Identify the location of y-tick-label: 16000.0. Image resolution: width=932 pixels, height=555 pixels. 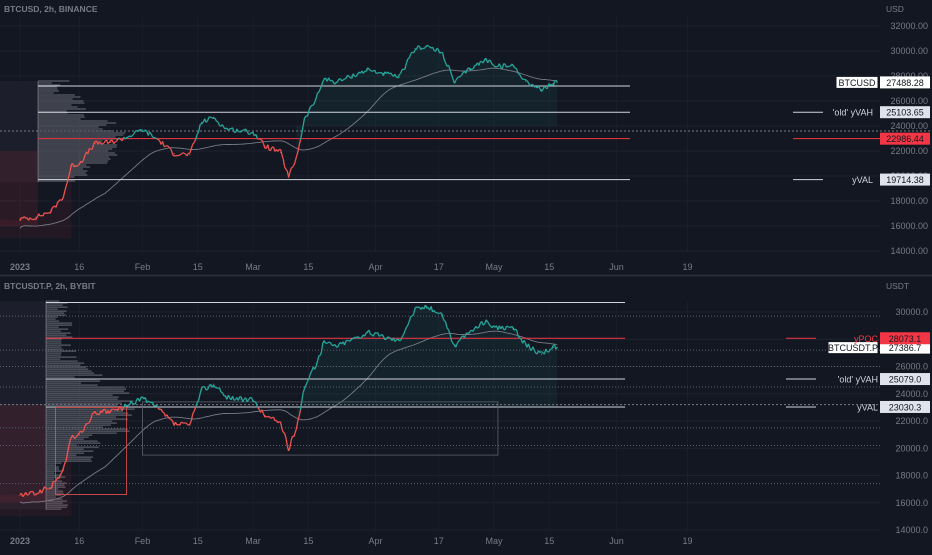
(911, 503).